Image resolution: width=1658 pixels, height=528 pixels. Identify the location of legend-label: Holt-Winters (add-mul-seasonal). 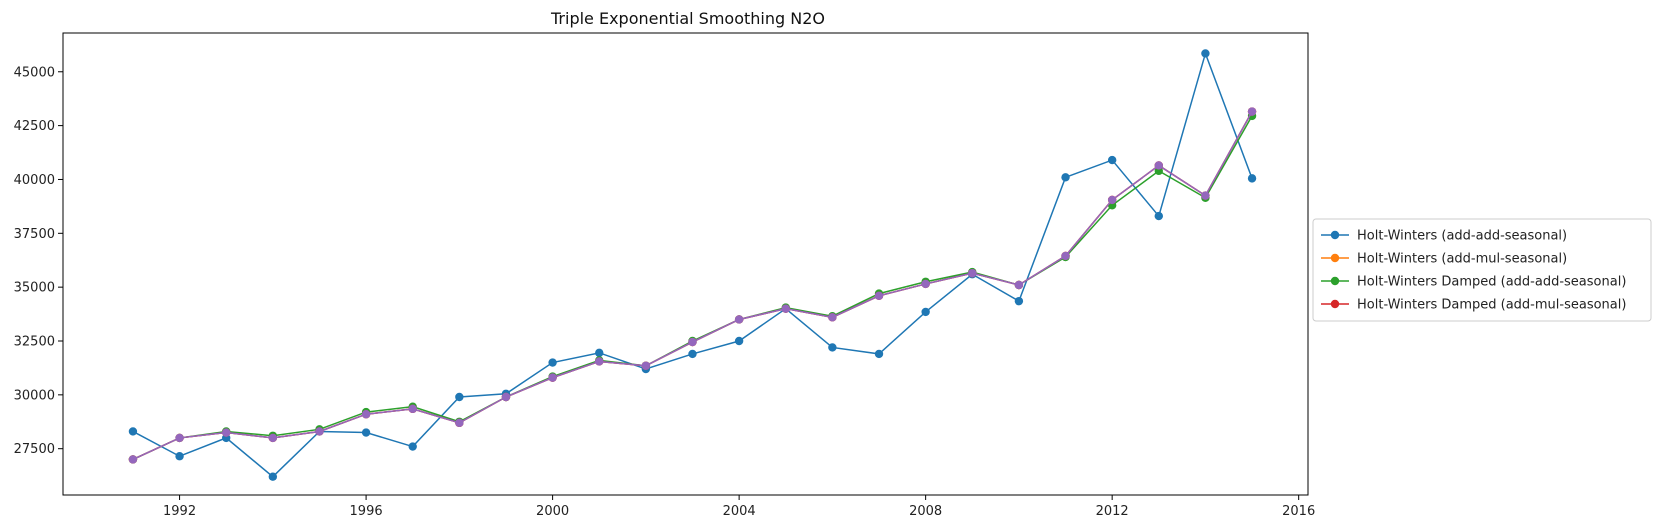
(1462, 259).